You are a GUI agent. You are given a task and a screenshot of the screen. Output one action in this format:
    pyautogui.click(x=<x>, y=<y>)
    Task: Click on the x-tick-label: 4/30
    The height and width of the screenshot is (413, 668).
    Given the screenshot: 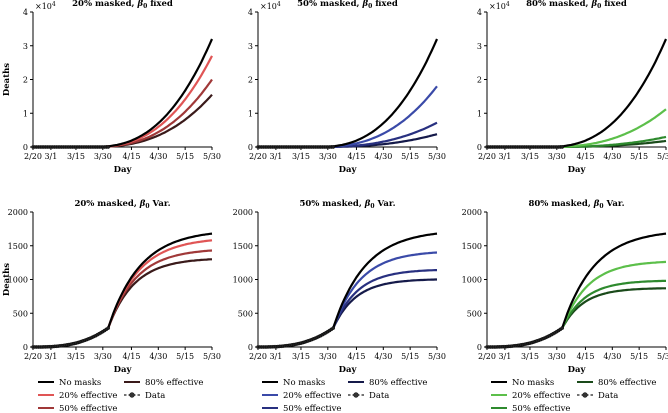 What is the action you would take?
    pyautogui.click(x=383, y=356)
    